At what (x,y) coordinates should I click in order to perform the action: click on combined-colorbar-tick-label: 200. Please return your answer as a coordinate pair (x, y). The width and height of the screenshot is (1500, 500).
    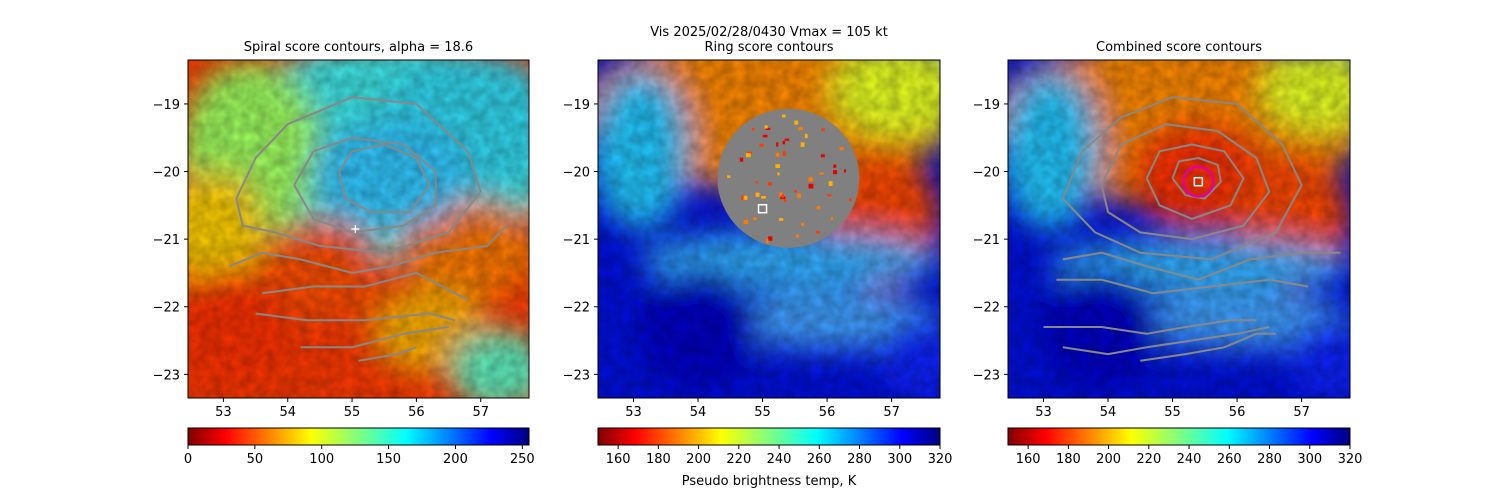
    Looking at the image, I should click on (1108, 459).